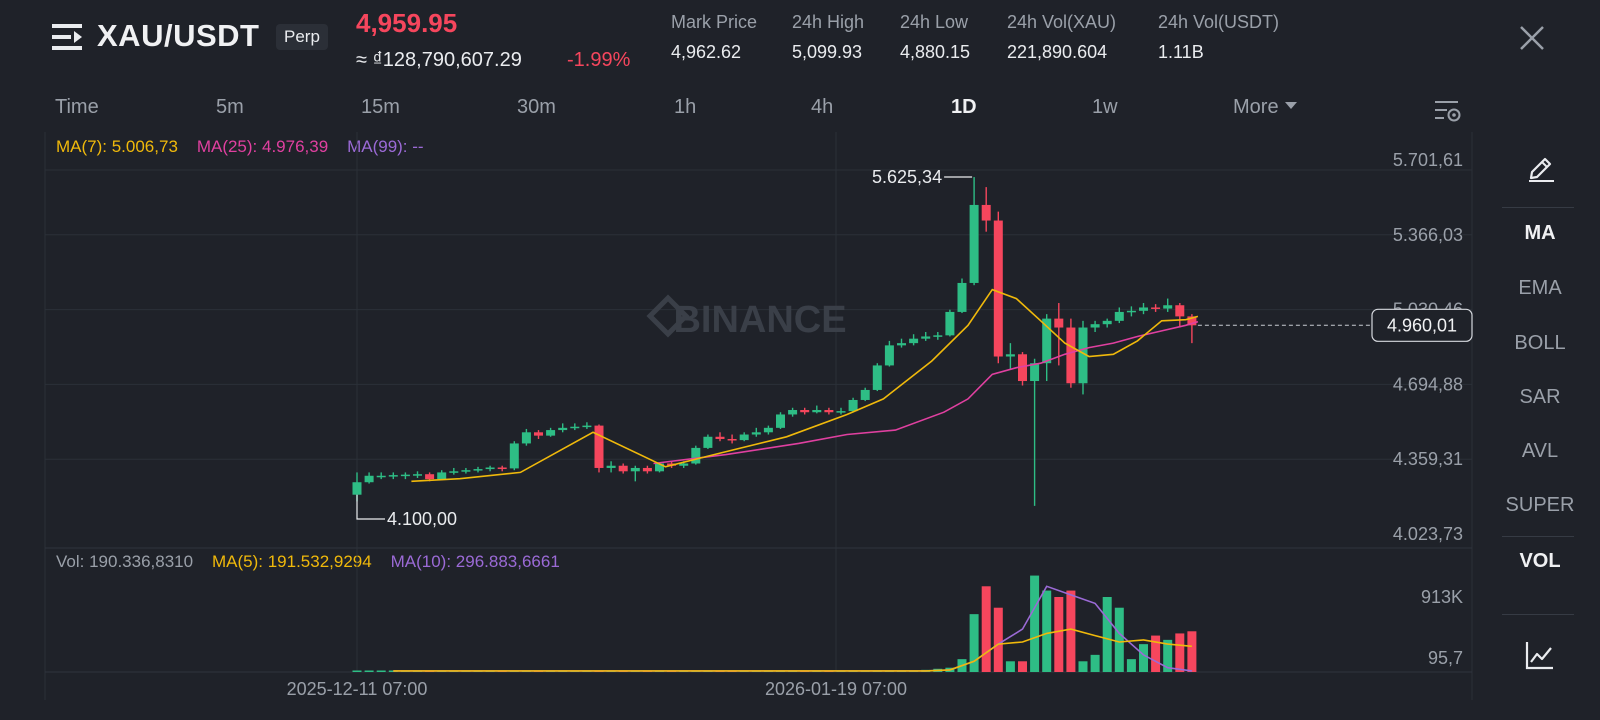 Image resolution: width=1600 pixels, height=720 pixels. What do you see at coordinates (178, 35) in the screenshot?
I see `symbol-title: XAU/USDT` at bounding box center [178, 35].